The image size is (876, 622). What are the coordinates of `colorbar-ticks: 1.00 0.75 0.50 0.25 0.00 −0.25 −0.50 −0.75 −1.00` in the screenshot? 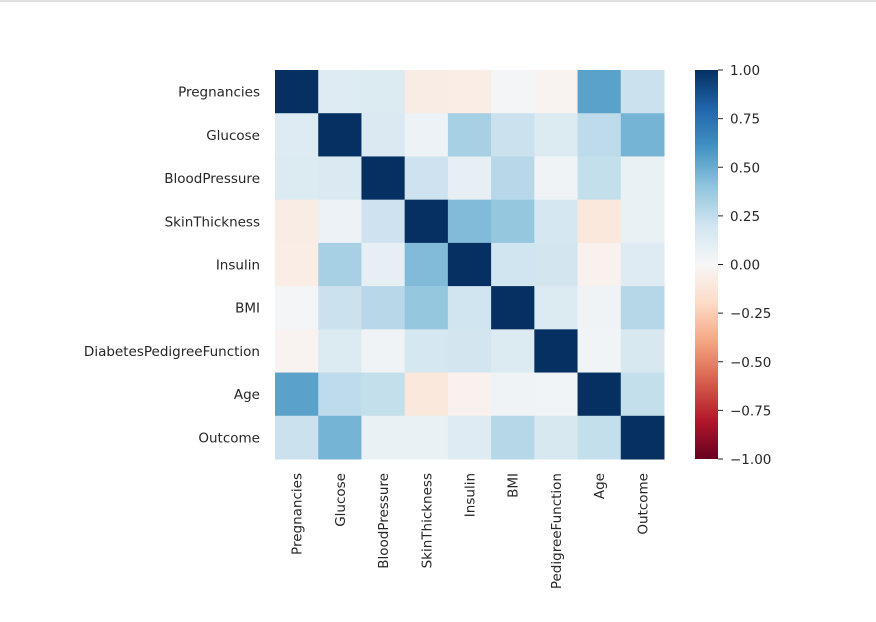 It's located at (744, 265).